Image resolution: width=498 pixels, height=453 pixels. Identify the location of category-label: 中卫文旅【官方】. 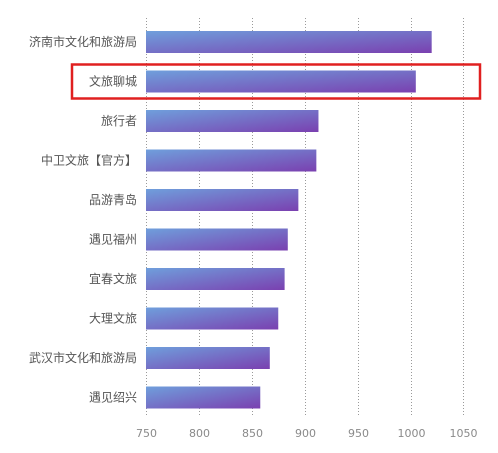
(89, 160).